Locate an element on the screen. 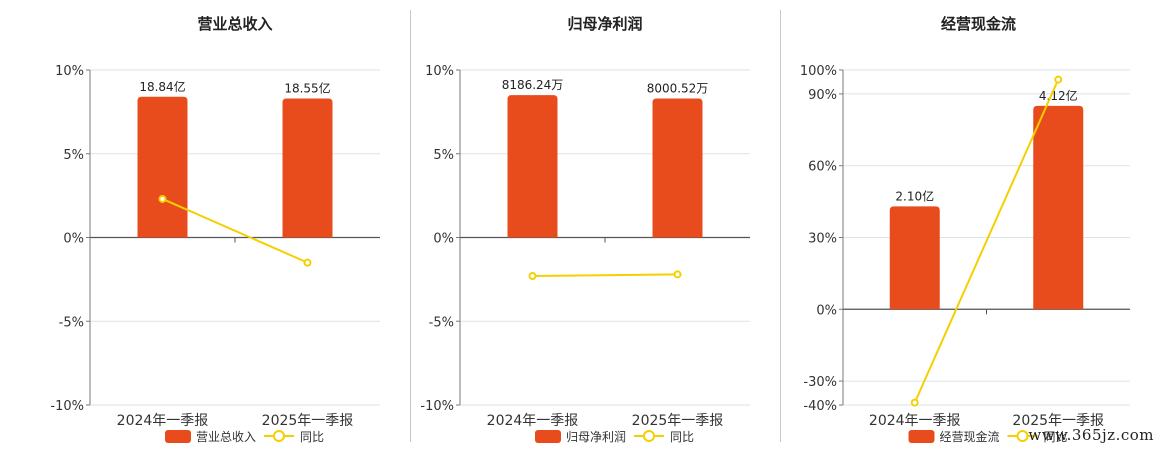 This screenshot has width=1160, height=454. chart-title: 经营现金流 is located at coordinates (978, 24).